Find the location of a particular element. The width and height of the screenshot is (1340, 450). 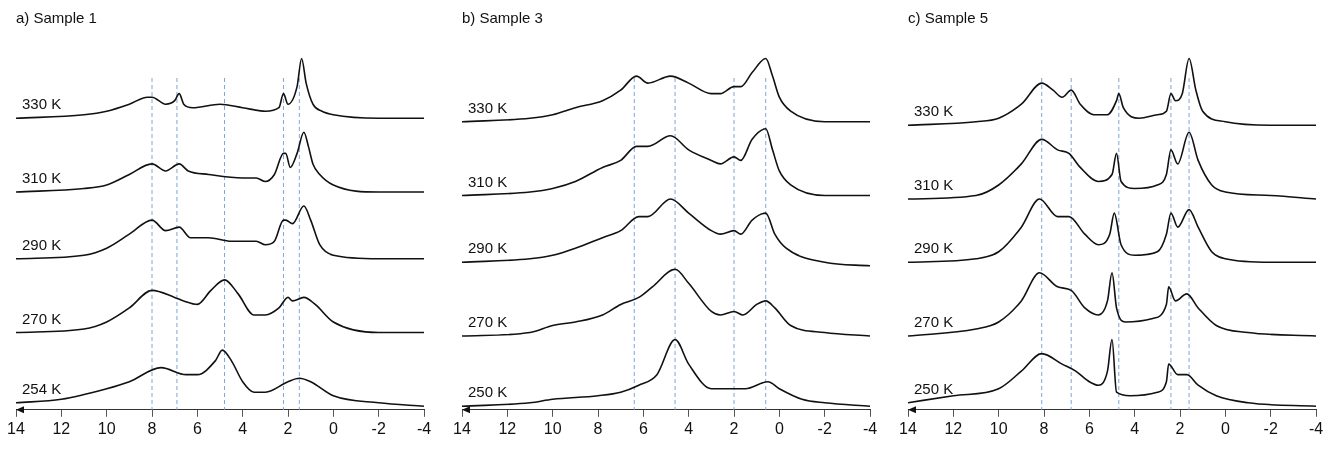

chart-title: a) Sample 1 is located at coordinates (56, 18).